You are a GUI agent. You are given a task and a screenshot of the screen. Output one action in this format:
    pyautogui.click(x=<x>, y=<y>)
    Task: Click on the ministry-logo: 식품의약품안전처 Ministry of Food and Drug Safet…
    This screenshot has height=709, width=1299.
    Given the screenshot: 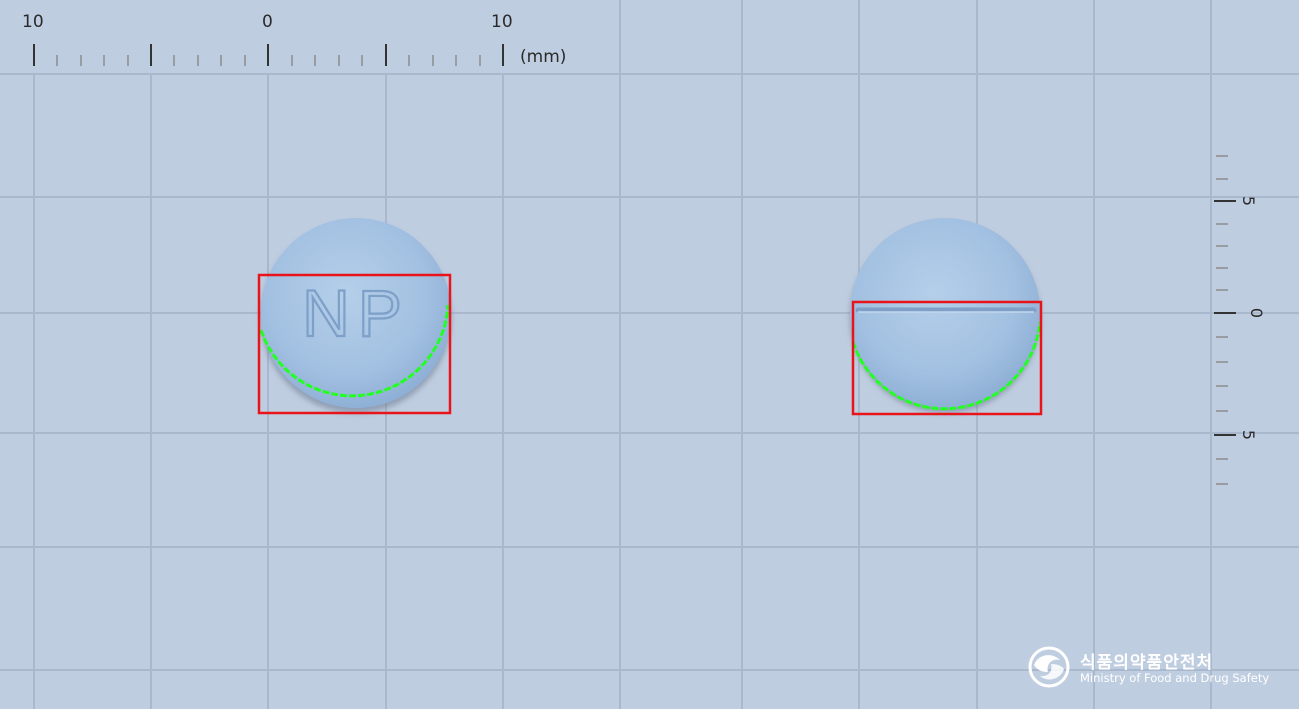 What is the action you would take?
    pyautogui.click(x=1153, y=668)
    